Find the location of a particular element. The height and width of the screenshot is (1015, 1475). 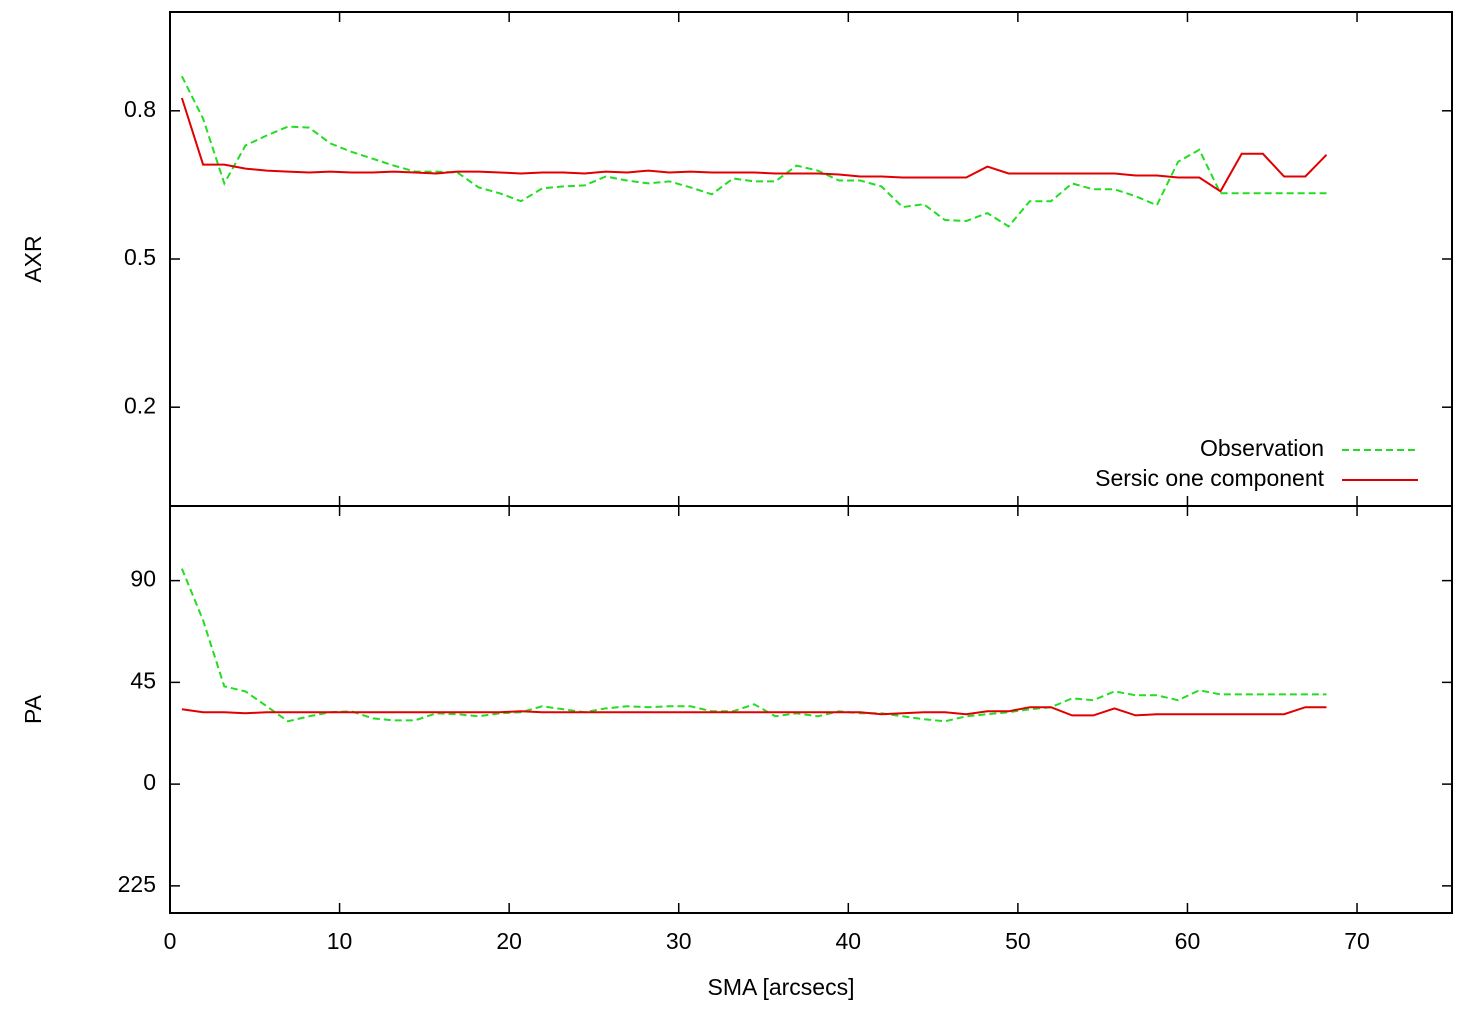

x-tick-label: 40 is located at coordinates (849, 941).